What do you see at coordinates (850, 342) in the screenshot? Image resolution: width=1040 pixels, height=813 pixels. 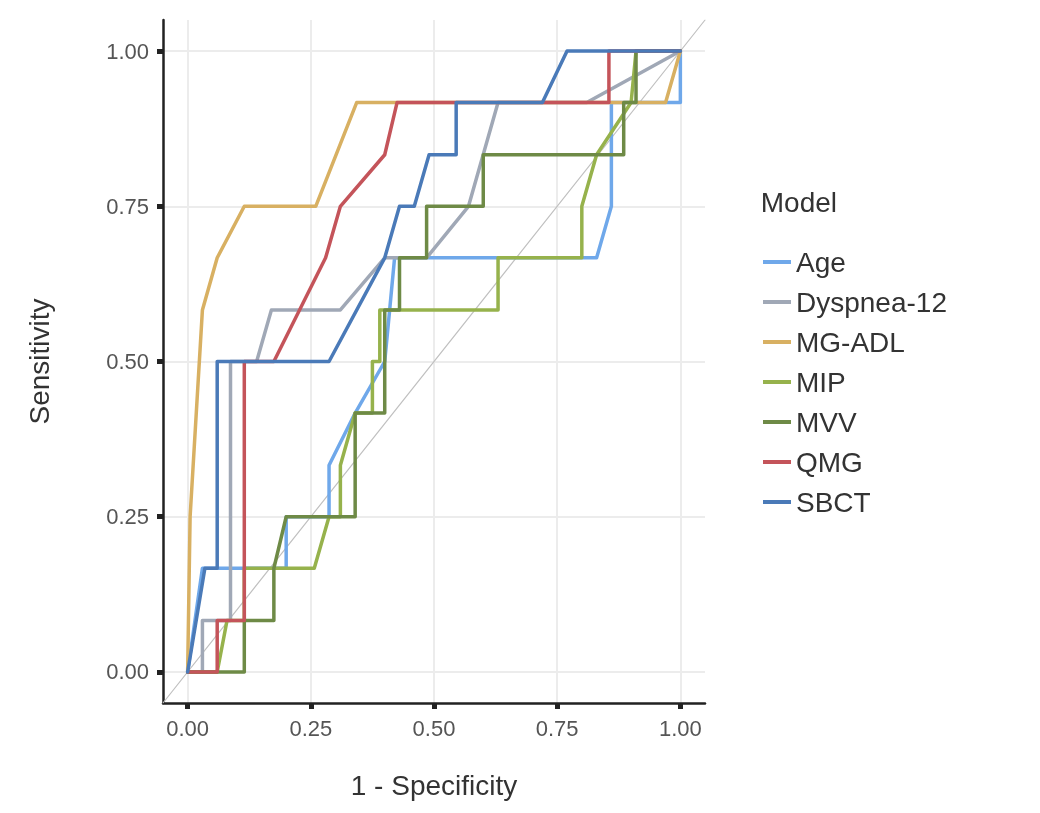 I see `legend-label: MG-ADL` at bounding box center [850, 342].